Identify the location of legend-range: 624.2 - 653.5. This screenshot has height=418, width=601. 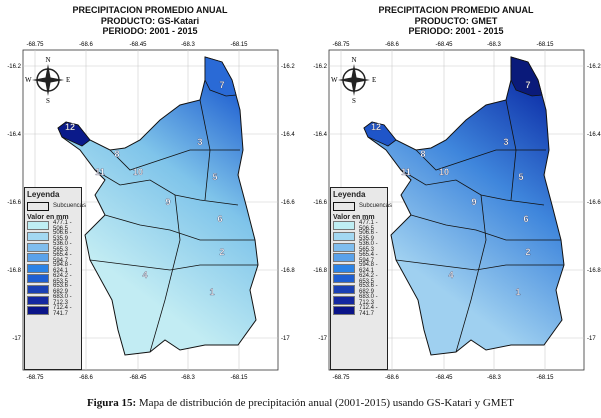
(368, 278).